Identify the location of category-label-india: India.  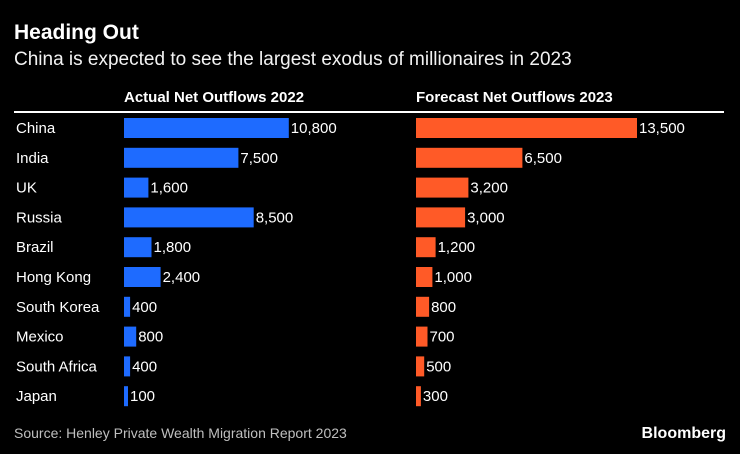
(32, 158).